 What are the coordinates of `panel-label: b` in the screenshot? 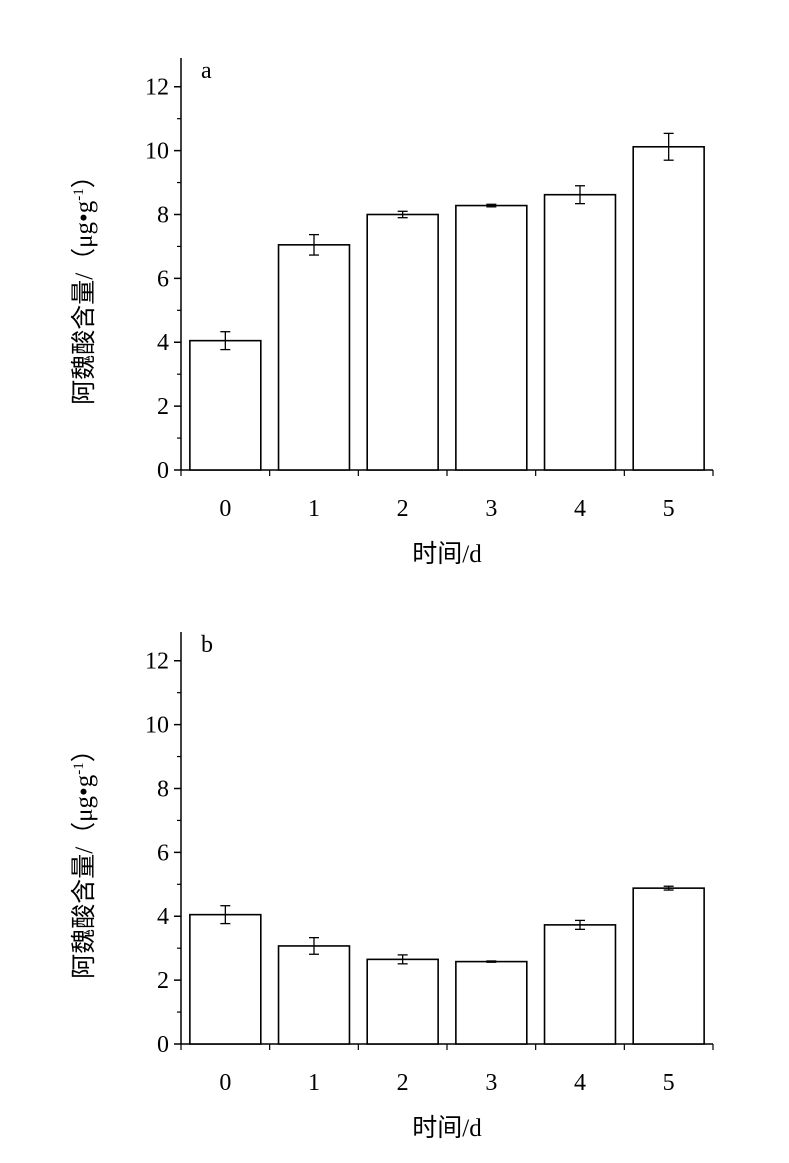 It's located at (207, 645).